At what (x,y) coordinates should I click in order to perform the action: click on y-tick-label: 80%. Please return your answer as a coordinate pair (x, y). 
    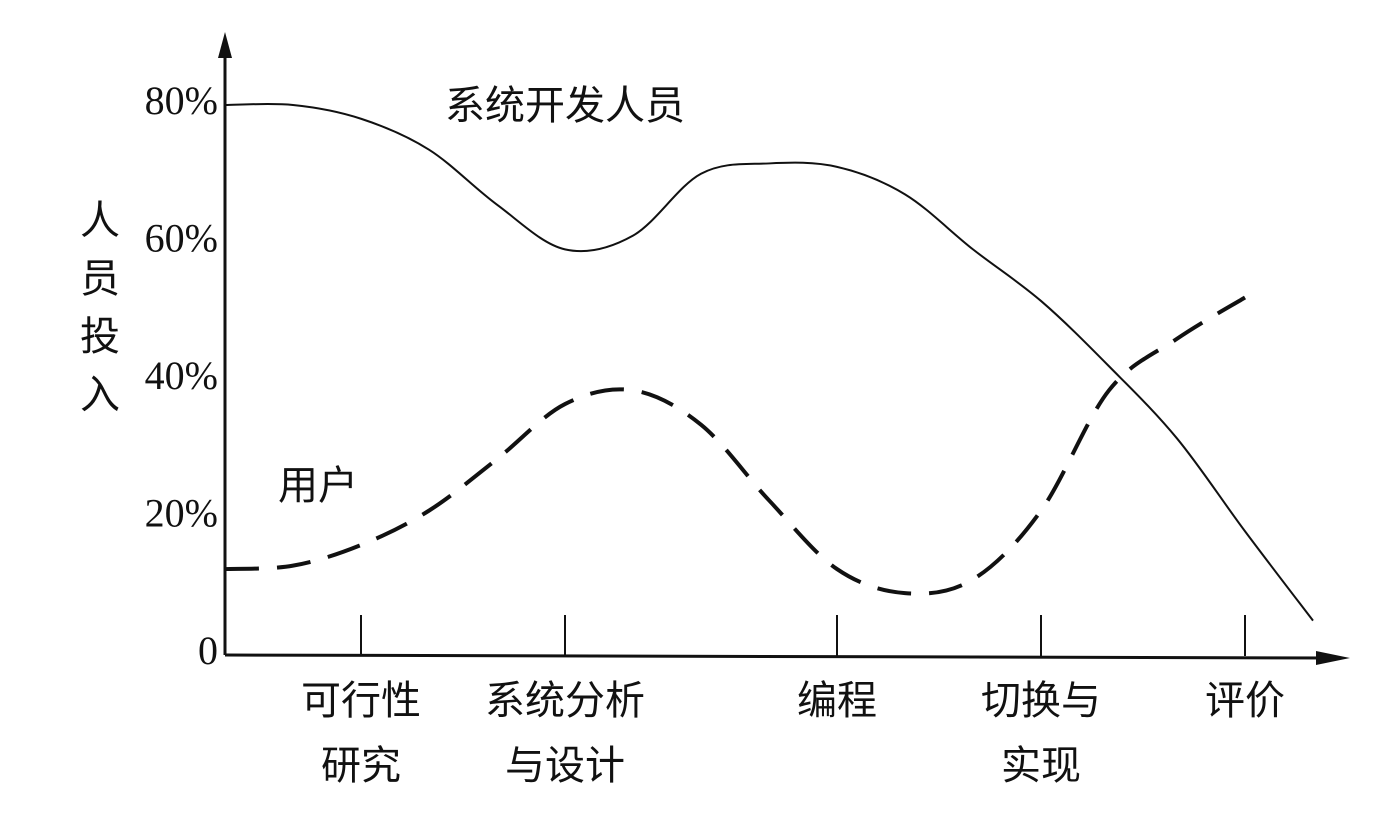
    Looking at the image, I should click on (181, 100).